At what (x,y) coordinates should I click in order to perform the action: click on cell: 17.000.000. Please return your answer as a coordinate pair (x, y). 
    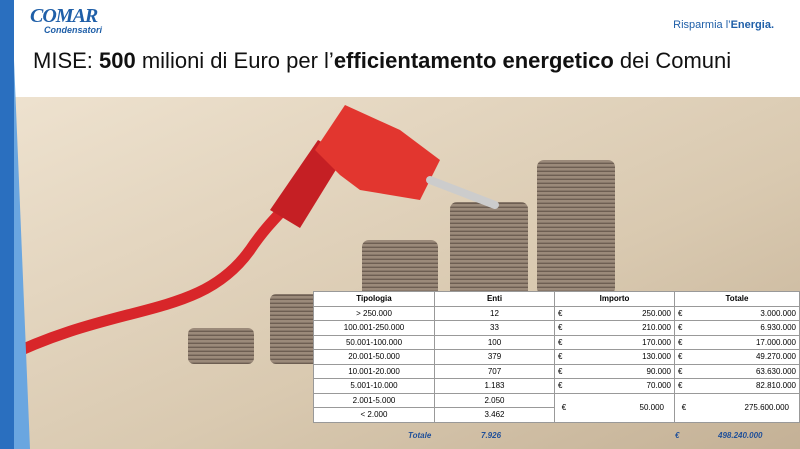
    Looking at the image, I should click on (746, 342).